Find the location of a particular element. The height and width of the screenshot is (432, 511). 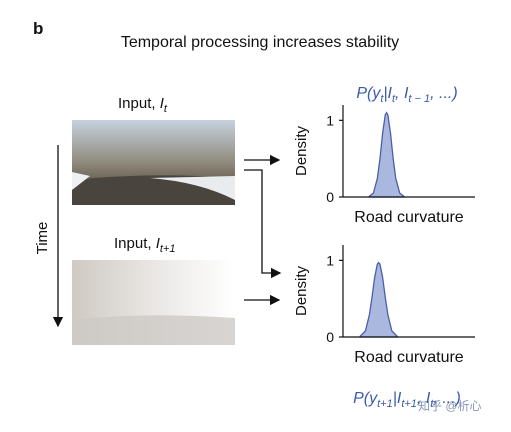

watermark: 知乎 @析心 is located at coordinates (450, 406).